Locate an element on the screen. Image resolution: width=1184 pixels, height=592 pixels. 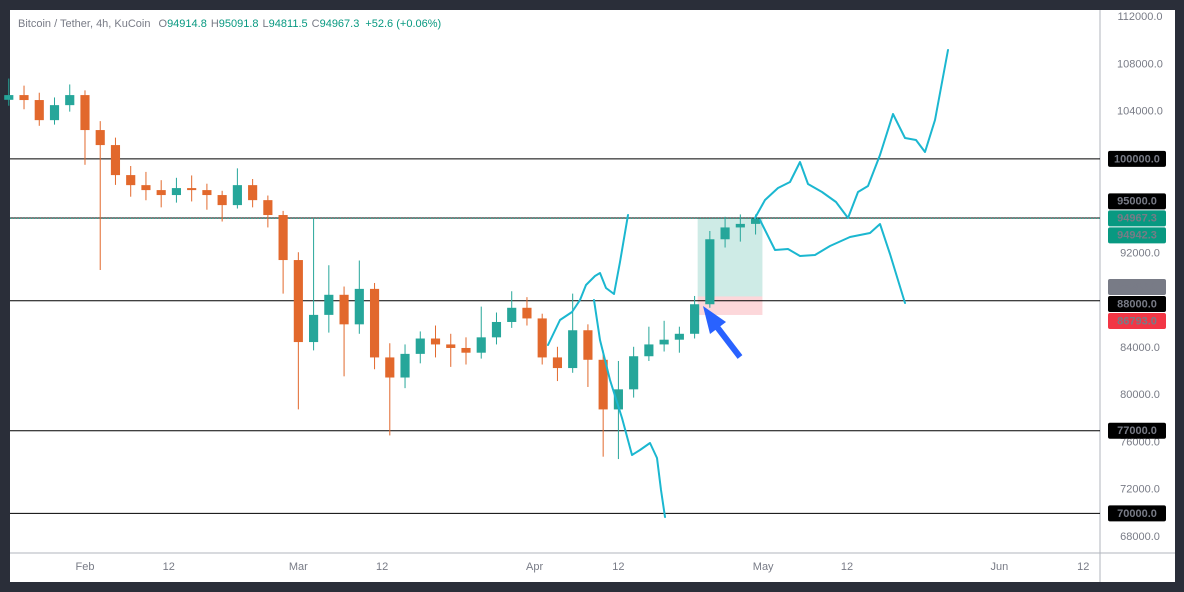
price-badge-label: 94942.3 is located at coordinates (1137, 236).